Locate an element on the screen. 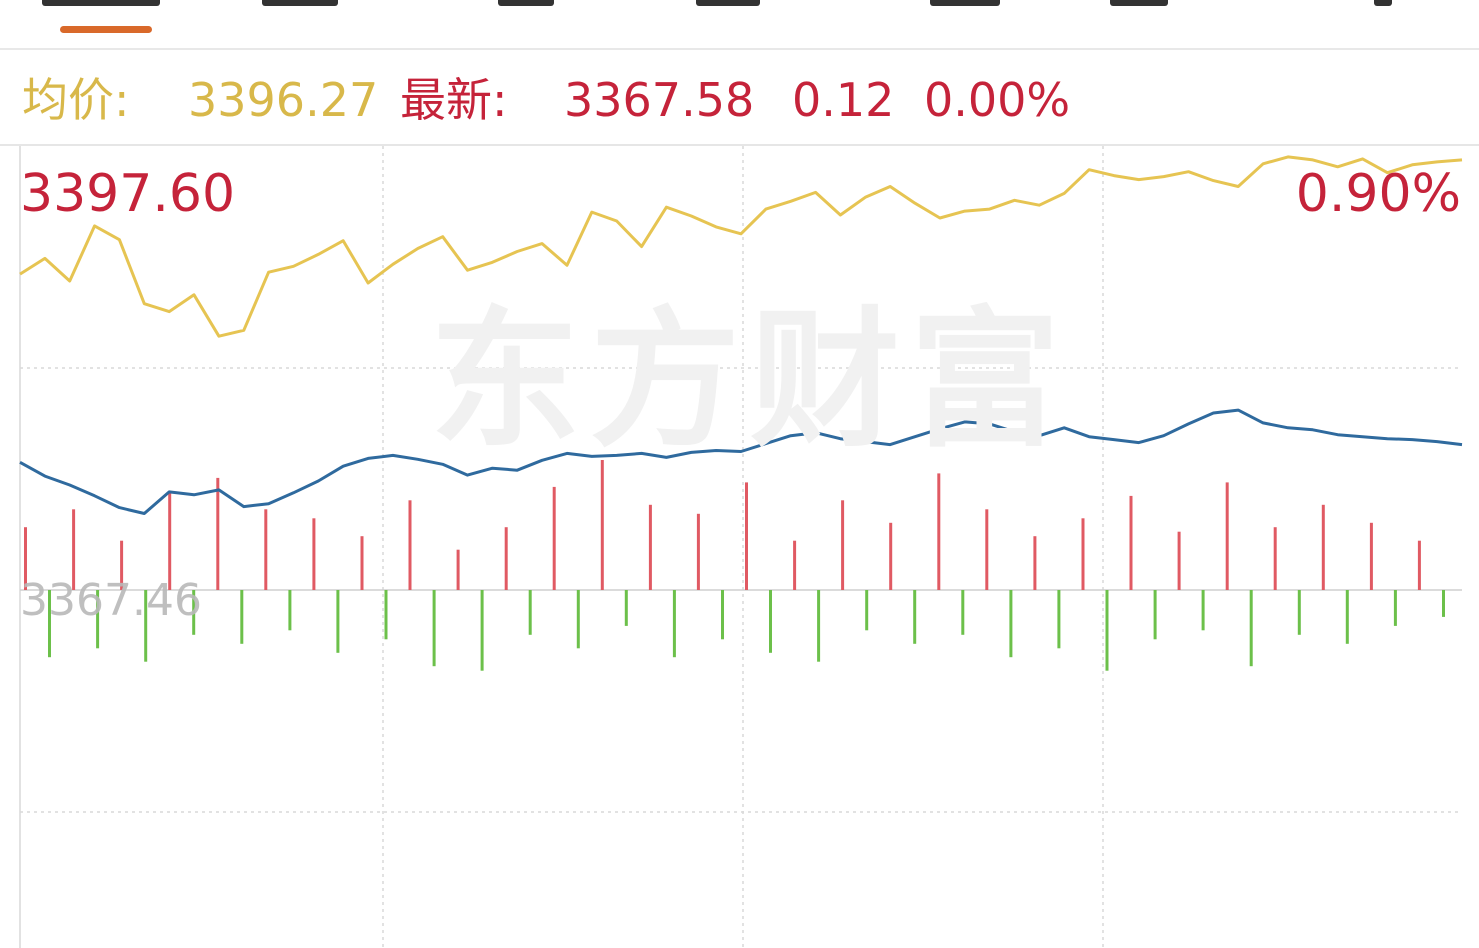 Image resolution: width=1479 pixels, height=948 pixels. last-value: 3367.58 is located at coordinates (659, 100).